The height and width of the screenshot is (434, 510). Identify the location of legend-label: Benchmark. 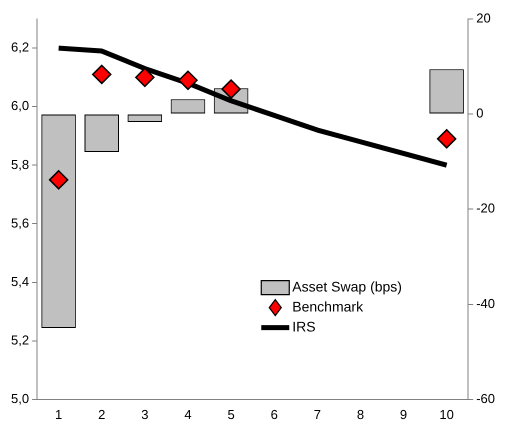
(328, 306).